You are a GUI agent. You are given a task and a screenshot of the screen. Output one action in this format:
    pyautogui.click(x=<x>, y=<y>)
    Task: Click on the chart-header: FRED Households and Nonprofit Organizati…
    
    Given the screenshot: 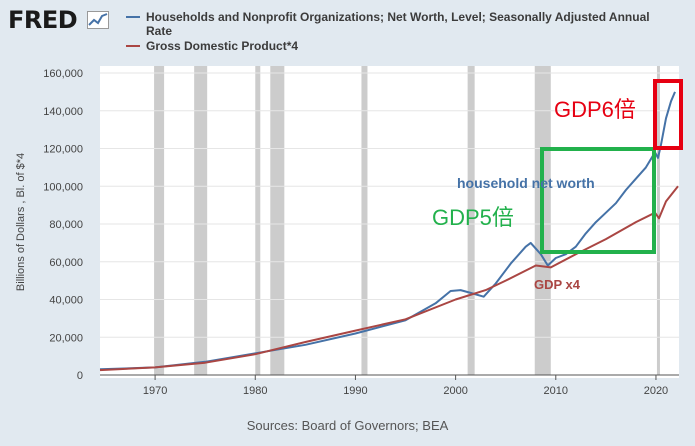 What is the action you would take?
    pyautogui.click(x=347, y=33)
    